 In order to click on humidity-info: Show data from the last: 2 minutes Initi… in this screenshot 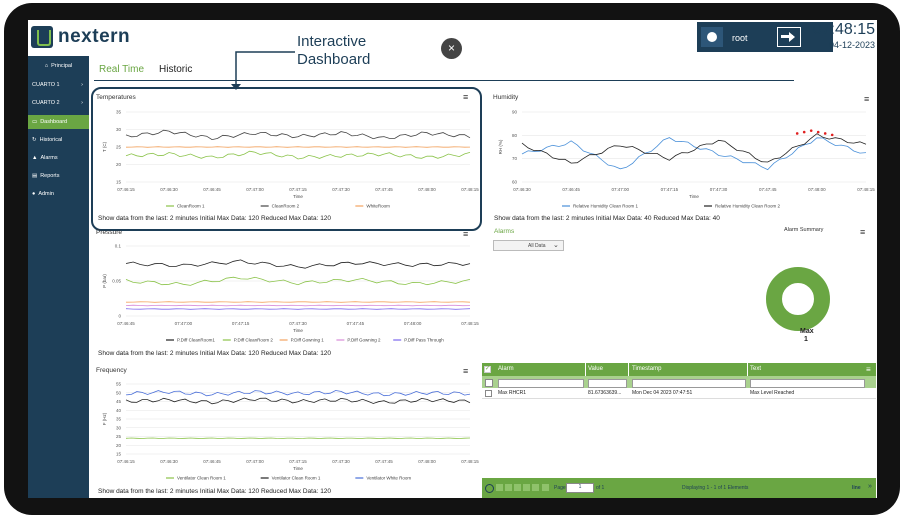, I will do `click(607, 218)`.